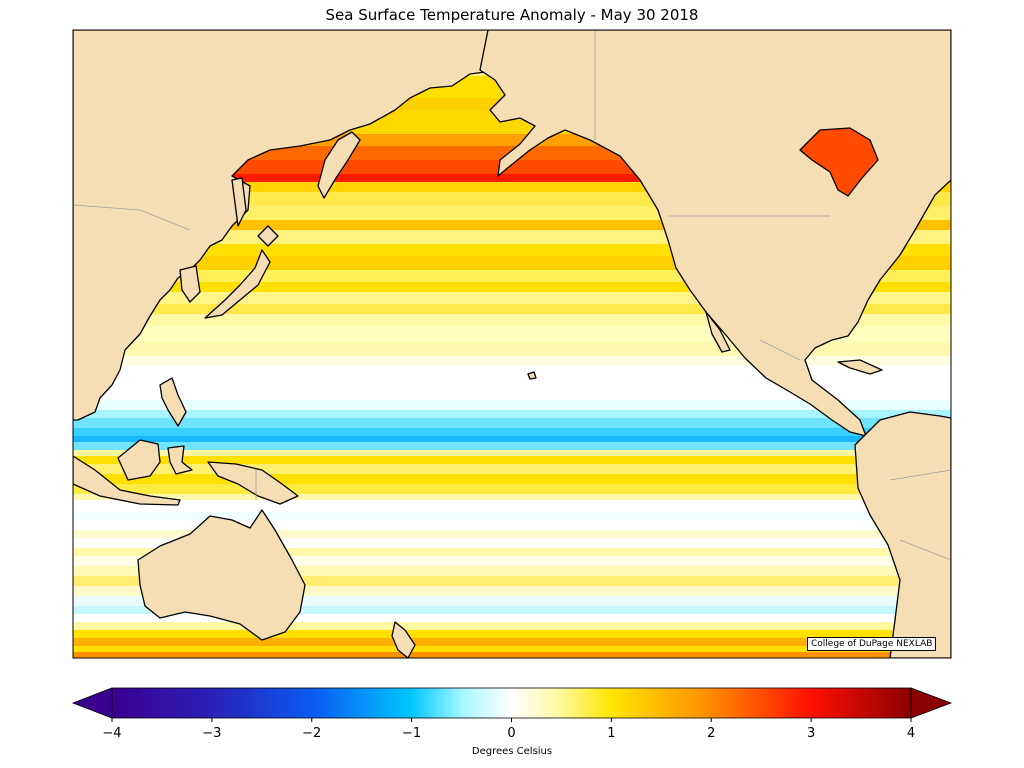  I want to click on hawaii, so click(532, 375).